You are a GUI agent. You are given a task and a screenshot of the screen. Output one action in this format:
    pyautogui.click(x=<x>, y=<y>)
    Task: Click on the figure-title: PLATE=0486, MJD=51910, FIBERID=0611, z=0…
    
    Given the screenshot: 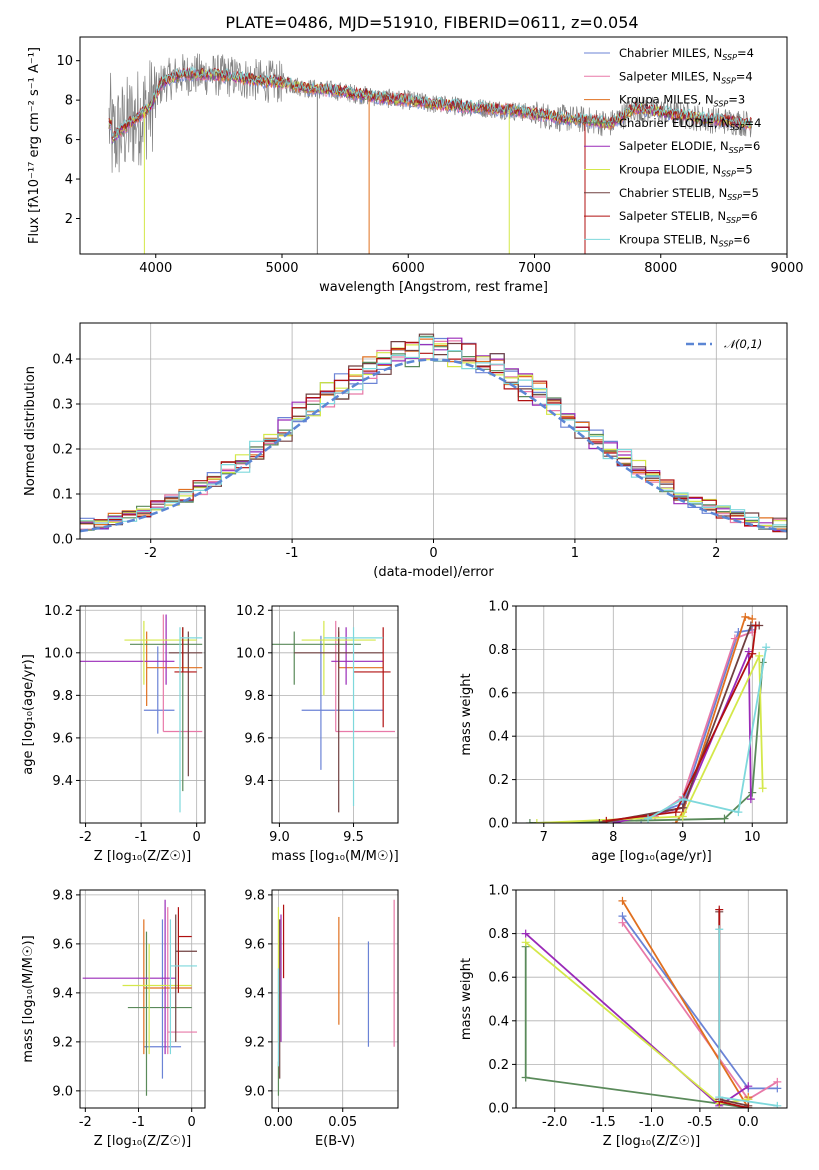 What is the action you would take?
    pyautogui.click(x=431, y=22)
    